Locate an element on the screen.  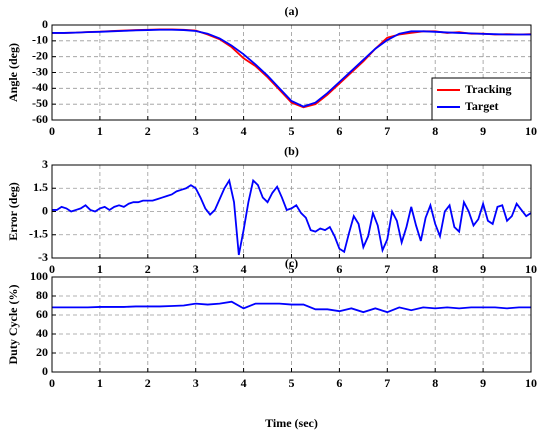
y-tick-label: 1.5 is located at coordinates (40, 187).